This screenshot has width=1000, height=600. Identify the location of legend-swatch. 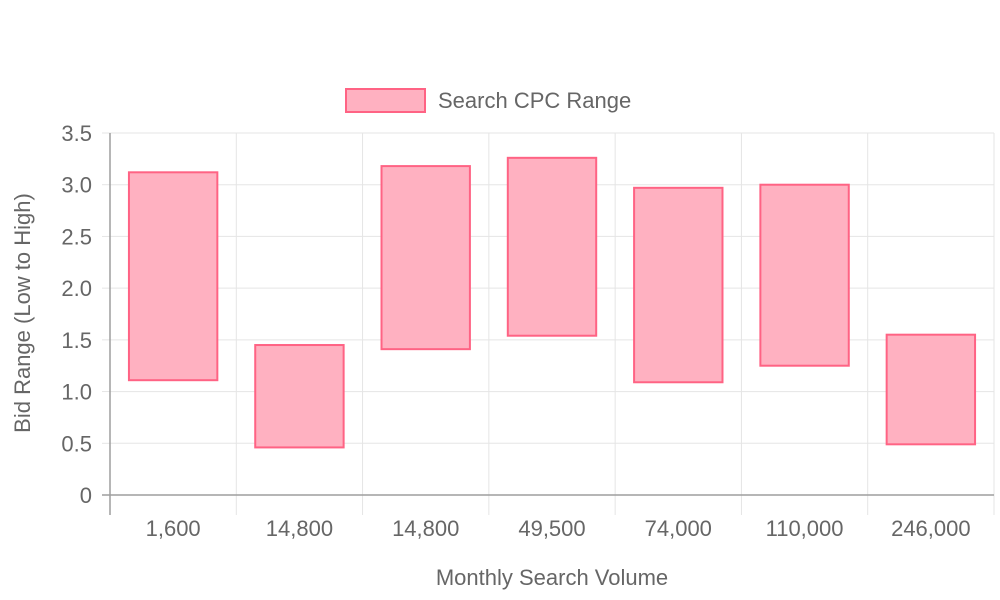
(385, 100).